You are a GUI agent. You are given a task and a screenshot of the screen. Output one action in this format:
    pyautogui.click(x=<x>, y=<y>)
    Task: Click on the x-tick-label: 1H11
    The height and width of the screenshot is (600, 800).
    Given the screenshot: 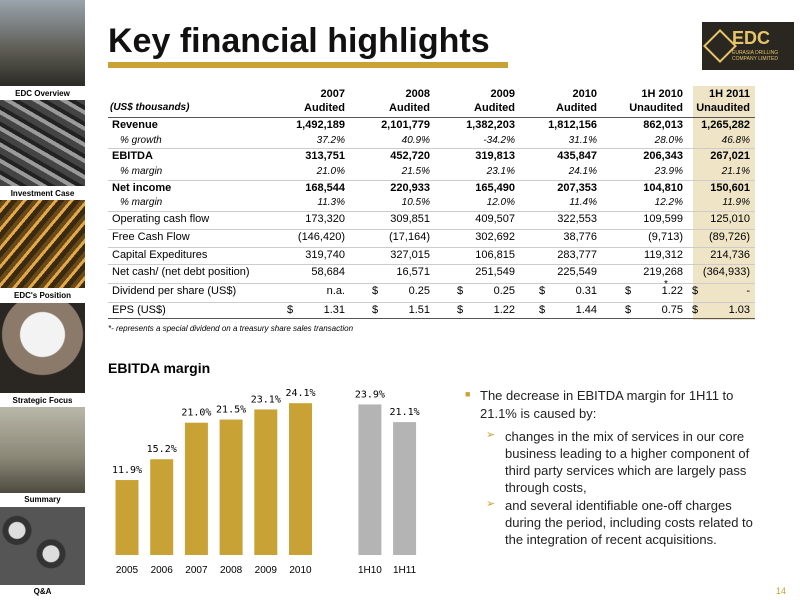 What is the action you would take?
    pyautogui.click(x=405, y=570)
    